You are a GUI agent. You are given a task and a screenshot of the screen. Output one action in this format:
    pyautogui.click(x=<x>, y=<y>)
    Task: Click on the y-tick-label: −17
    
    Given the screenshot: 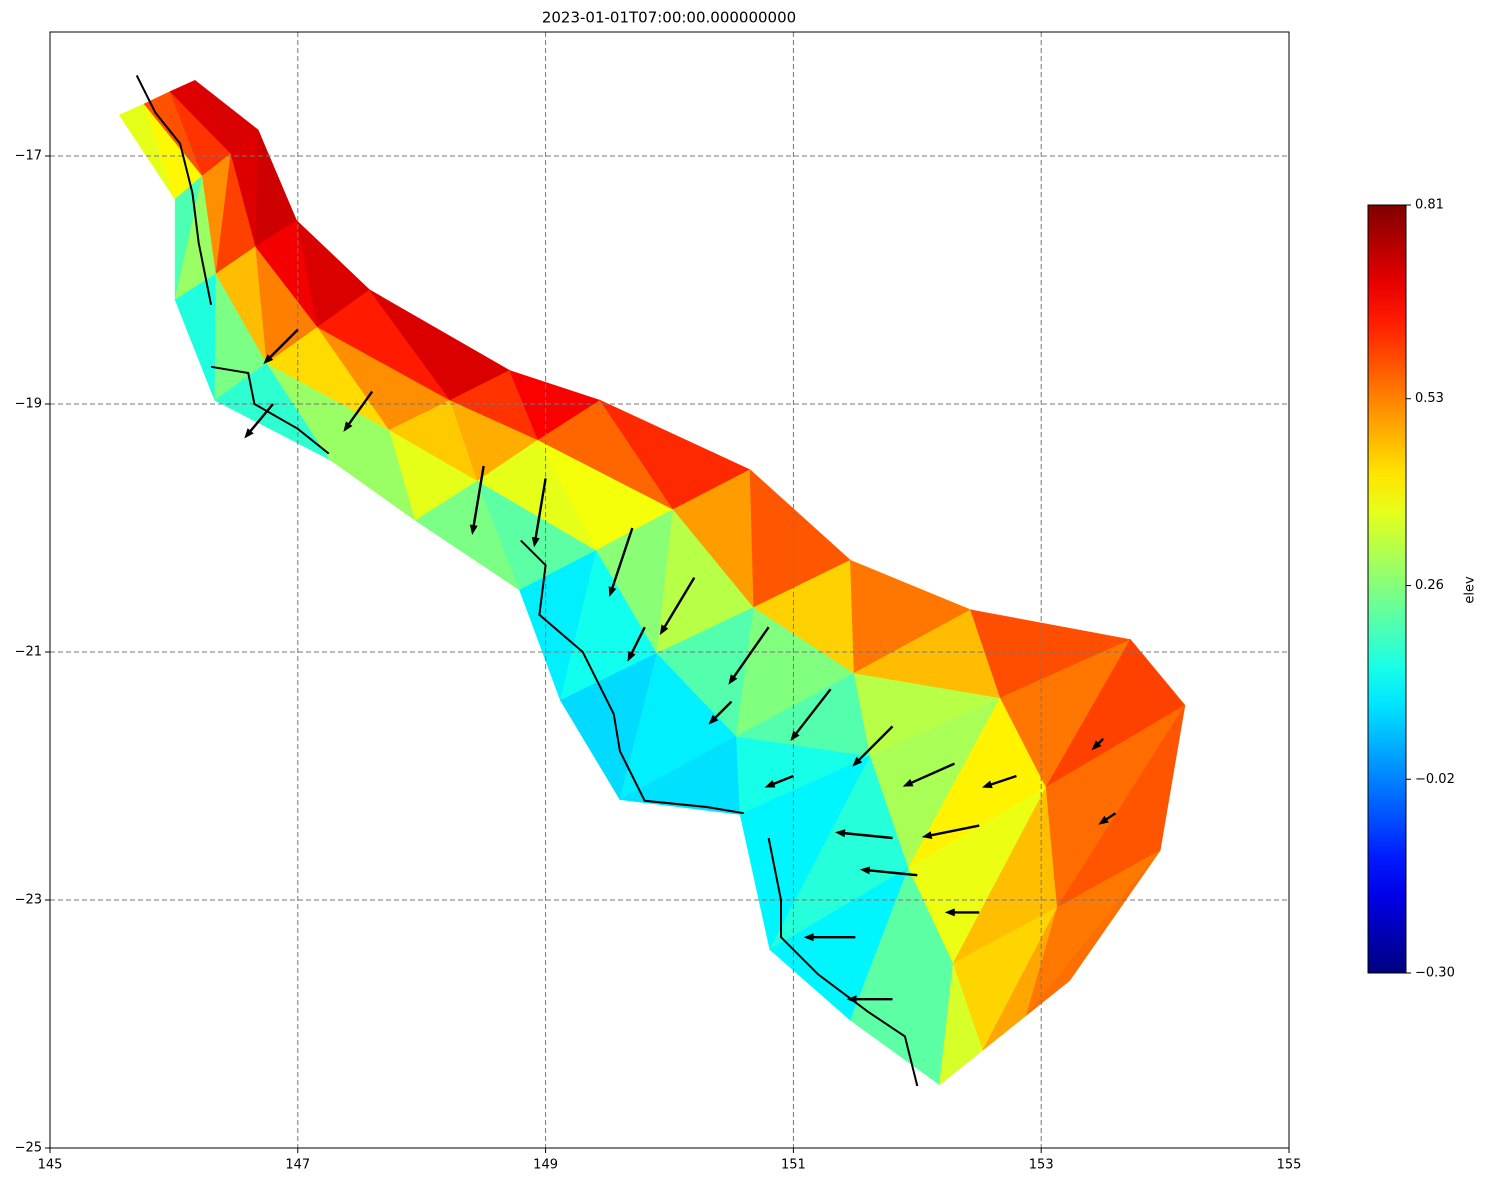 What is the action you would take?
    pyautogui.click(x=28, y=156)
    